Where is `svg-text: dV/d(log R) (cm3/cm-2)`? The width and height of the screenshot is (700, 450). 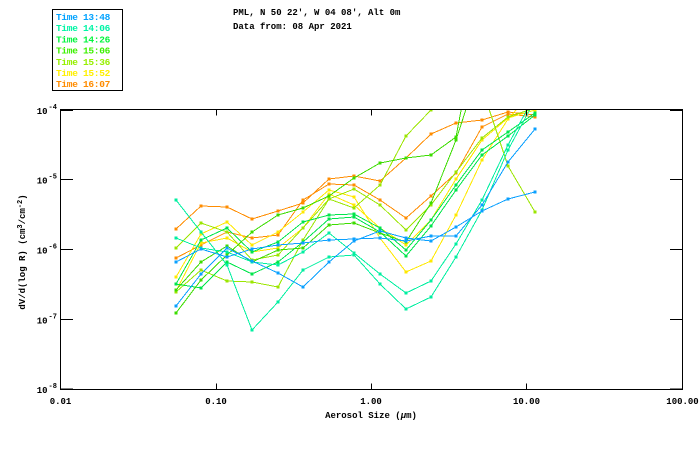 svg-text: dV/d(log R) (cm3/cm-2) is located at coordinates (22, 251).